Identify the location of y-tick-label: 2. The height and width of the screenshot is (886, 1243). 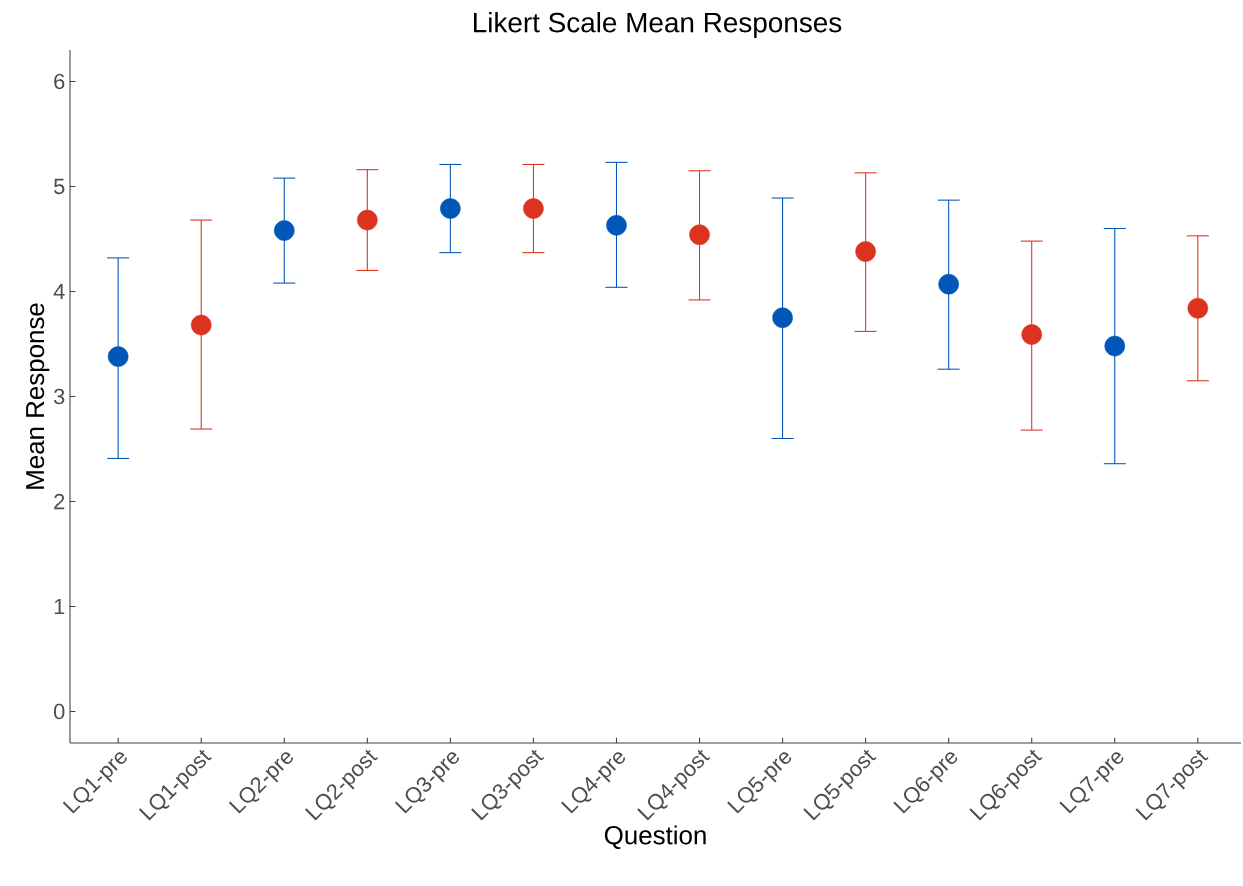
(59, 501).